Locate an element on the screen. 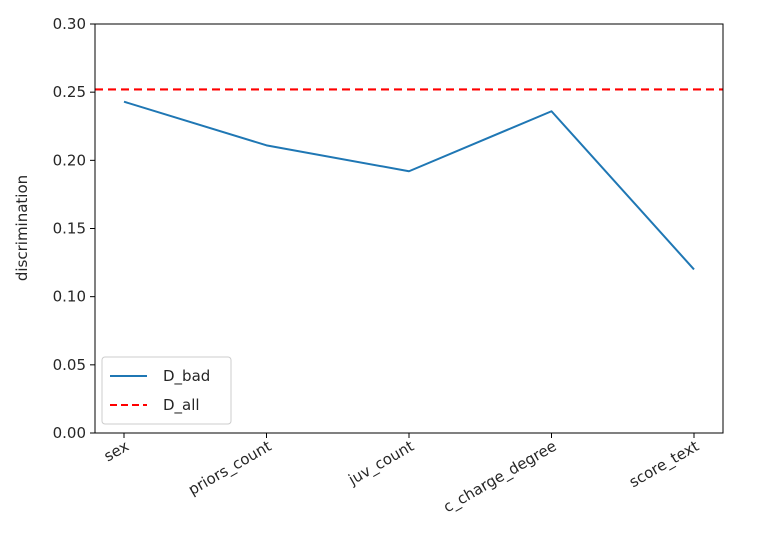  y-tick-label: 0.05 is located at coordinates (69, 365).